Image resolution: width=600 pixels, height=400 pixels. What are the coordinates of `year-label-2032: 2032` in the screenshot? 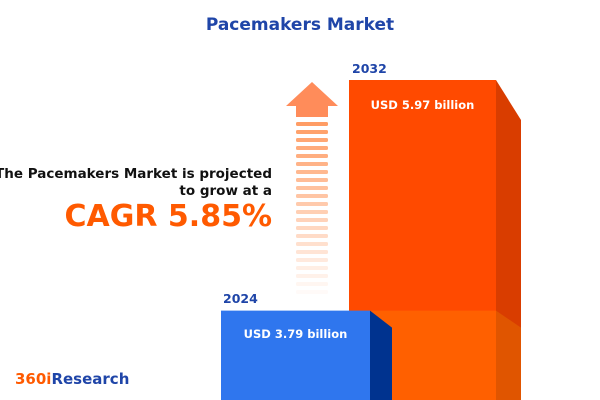 It's located at (369, 68).